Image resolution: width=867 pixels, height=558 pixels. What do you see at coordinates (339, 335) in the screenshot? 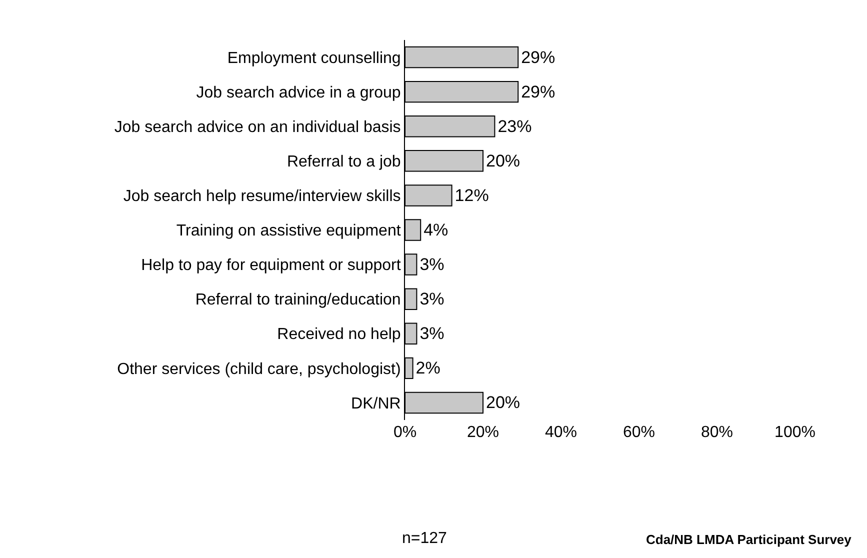
I see `y-tick-label: Received no help` at bounding box center [339, 335].